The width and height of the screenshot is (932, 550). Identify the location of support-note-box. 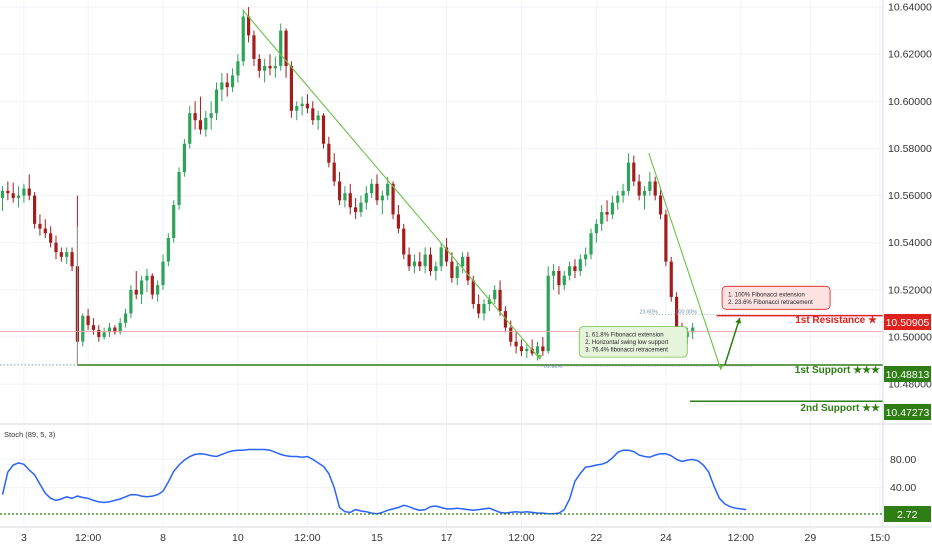
(633, 342).